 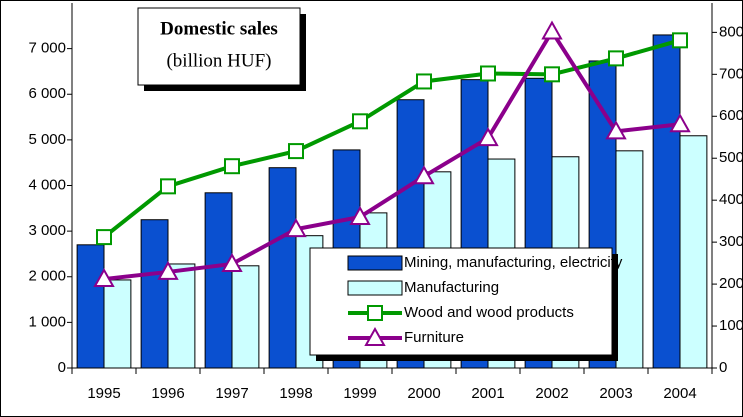 I want to click on y-tick-label: 4 000, so click(x=47, y=184).